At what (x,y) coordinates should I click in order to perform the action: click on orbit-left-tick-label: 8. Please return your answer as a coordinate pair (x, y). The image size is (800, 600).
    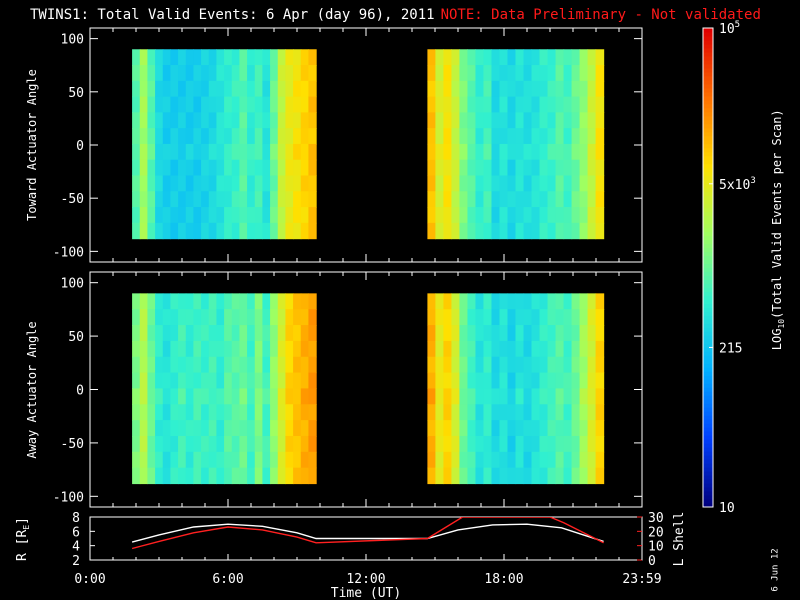
    Looking at the image, I should click on (76, 518).